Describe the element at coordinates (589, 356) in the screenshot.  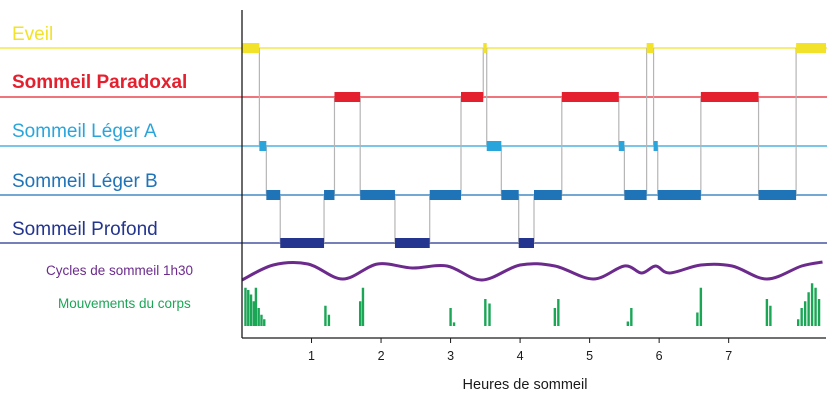
I see `x-tick-label-5: 5` at that location.